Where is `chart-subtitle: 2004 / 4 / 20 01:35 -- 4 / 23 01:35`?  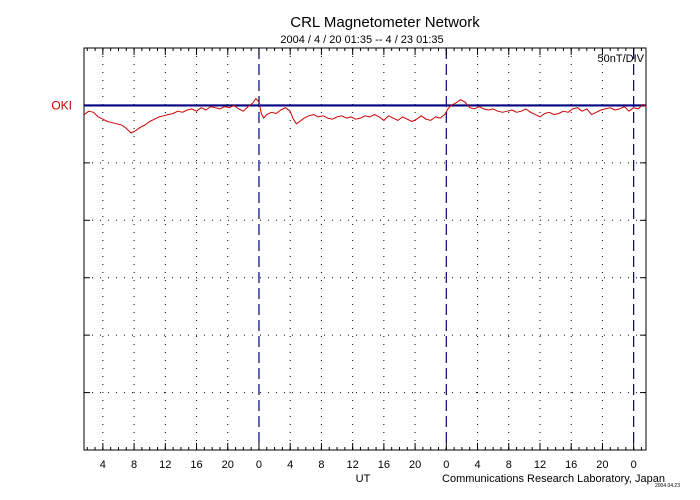 chart-subtitle: 2004 / 4 / 20 01:35 -- 4 / 23 01:35 is located at coordinates (361, 40).